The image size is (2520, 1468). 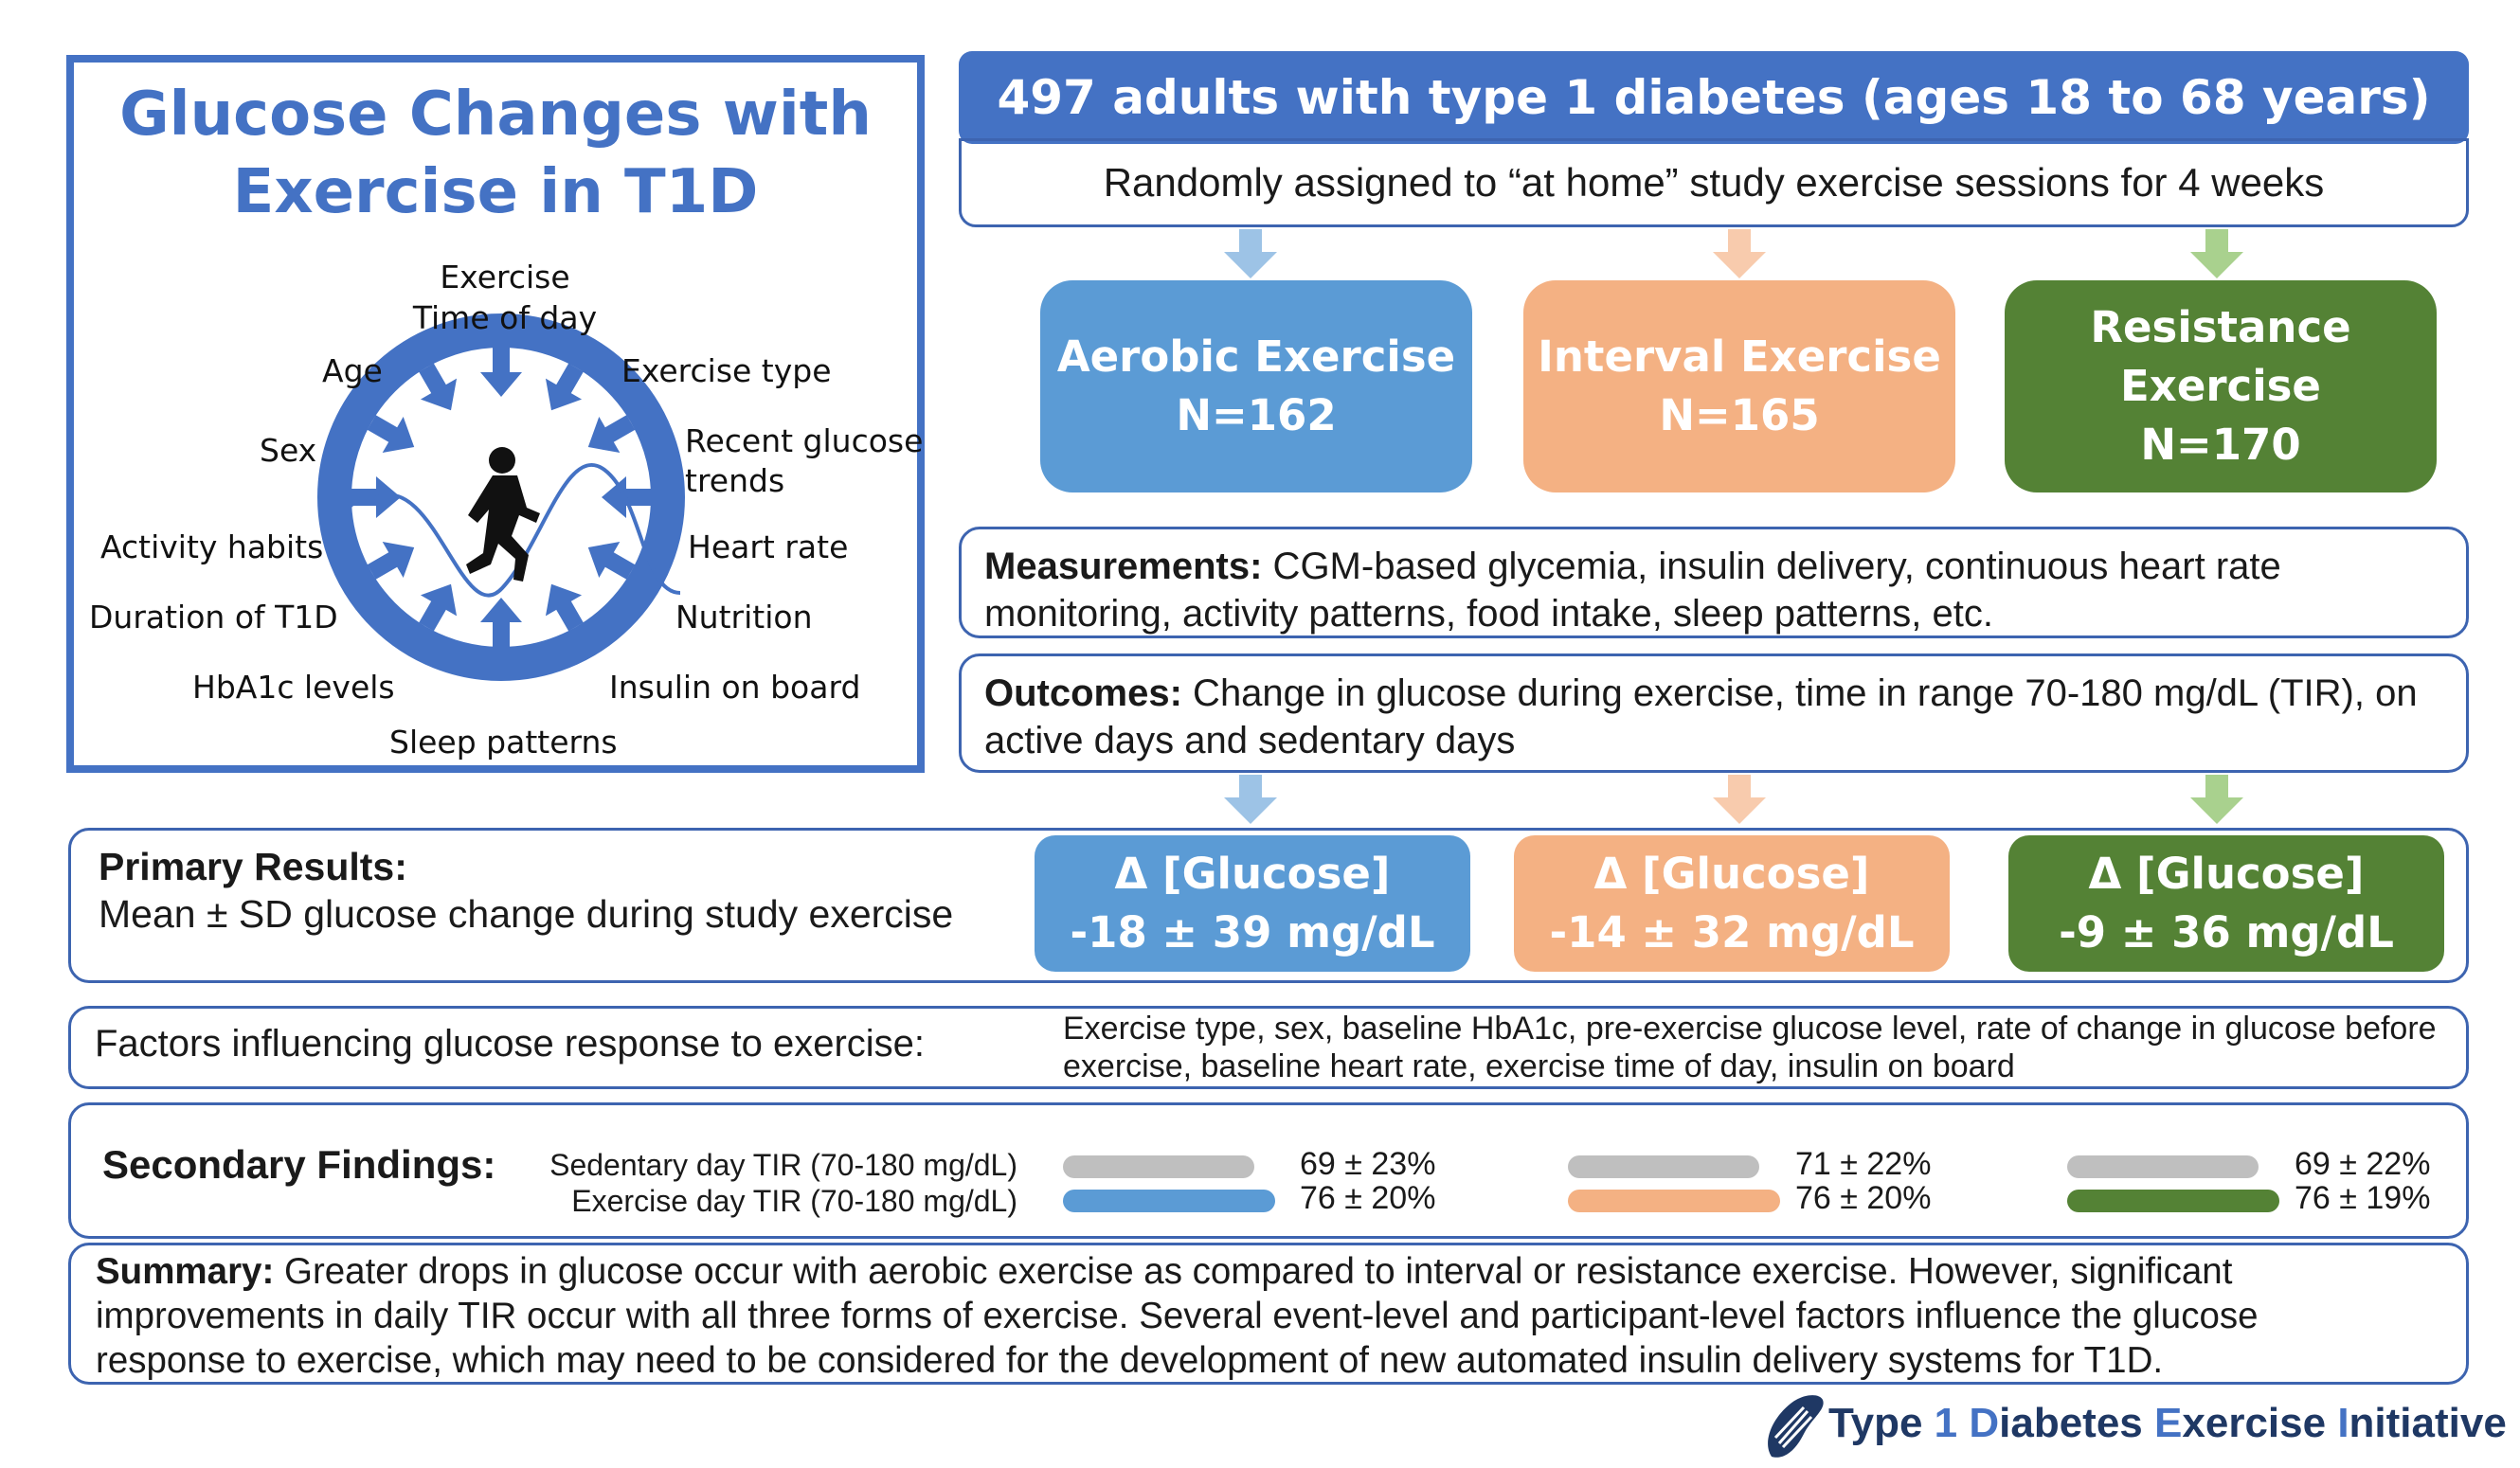 What do you see at coordinates (1158, 1166) in the screenshot?
I see `bar-aerobic-sedentary` at bounding box center [1158, 1166].